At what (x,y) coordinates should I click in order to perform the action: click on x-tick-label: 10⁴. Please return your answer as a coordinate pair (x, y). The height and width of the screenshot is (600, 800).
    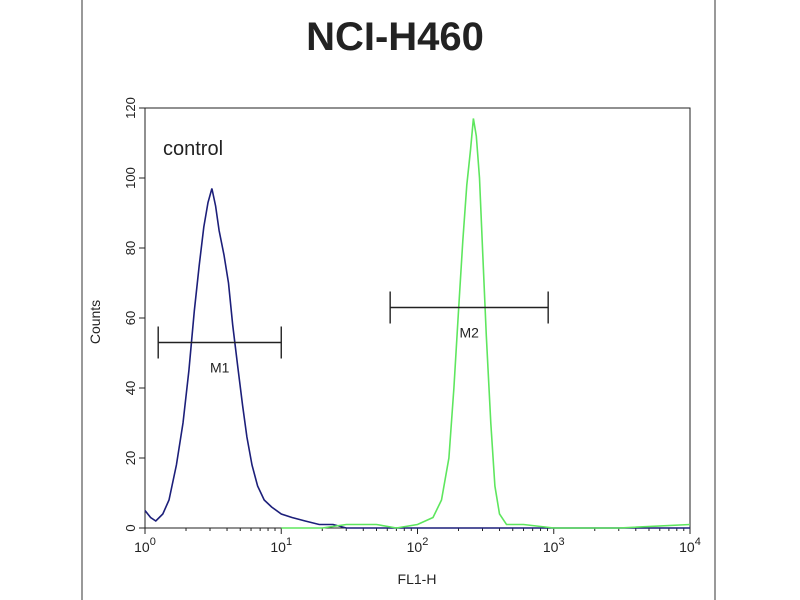
    Looking at the image, I should click on (690, 545).